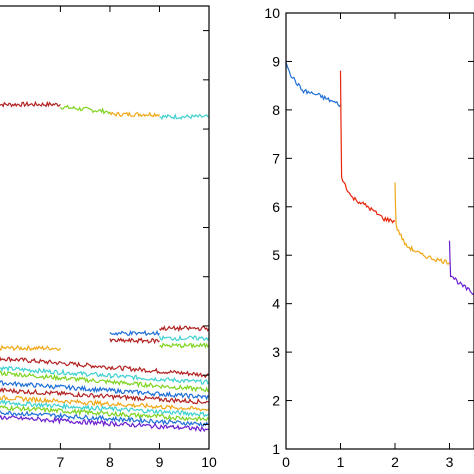  Describe the element at coordinates (110, 462) in the screenshot. I see `left-x-tick-label: 8` at that location.